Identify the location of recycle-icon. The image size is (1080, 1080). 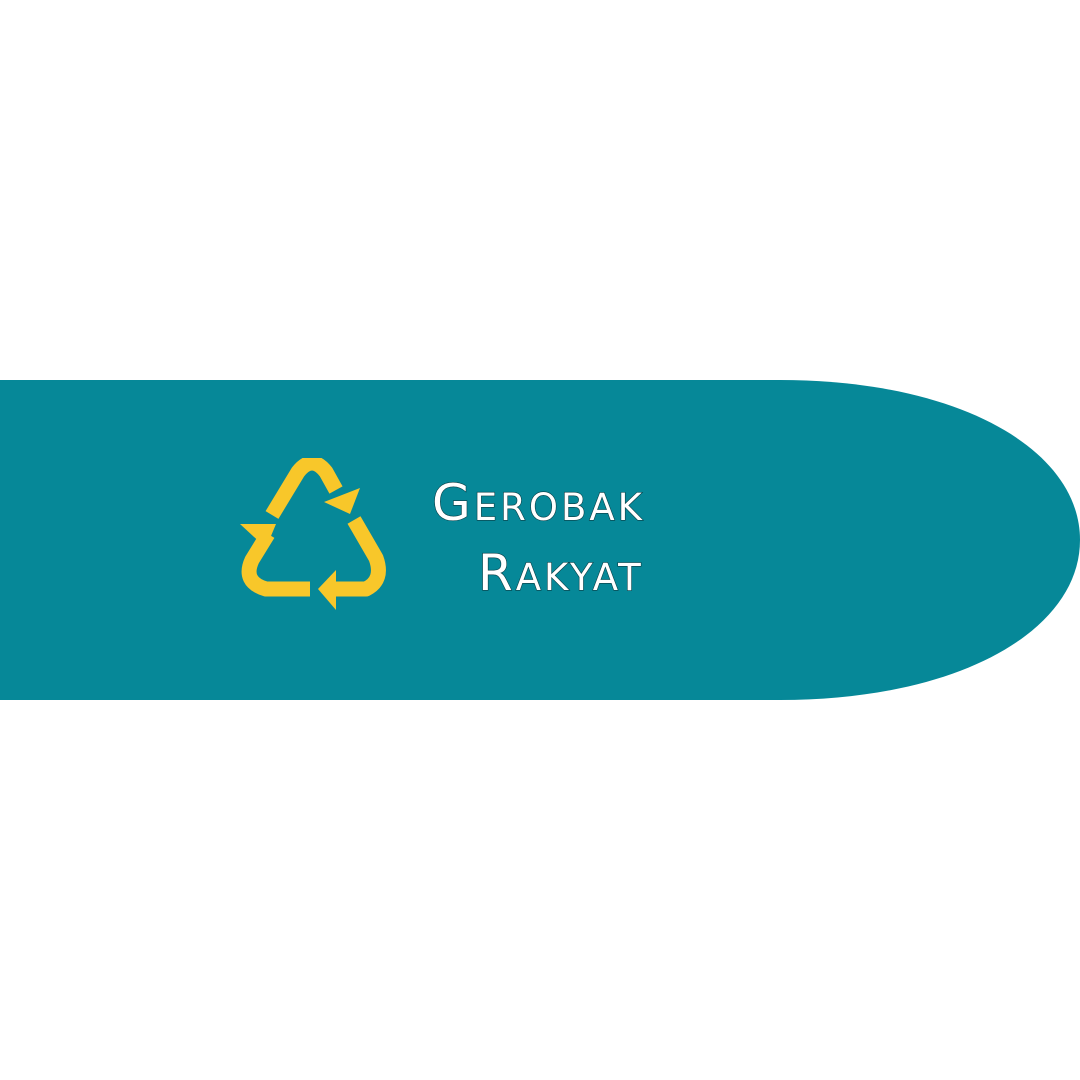
(312, 534).